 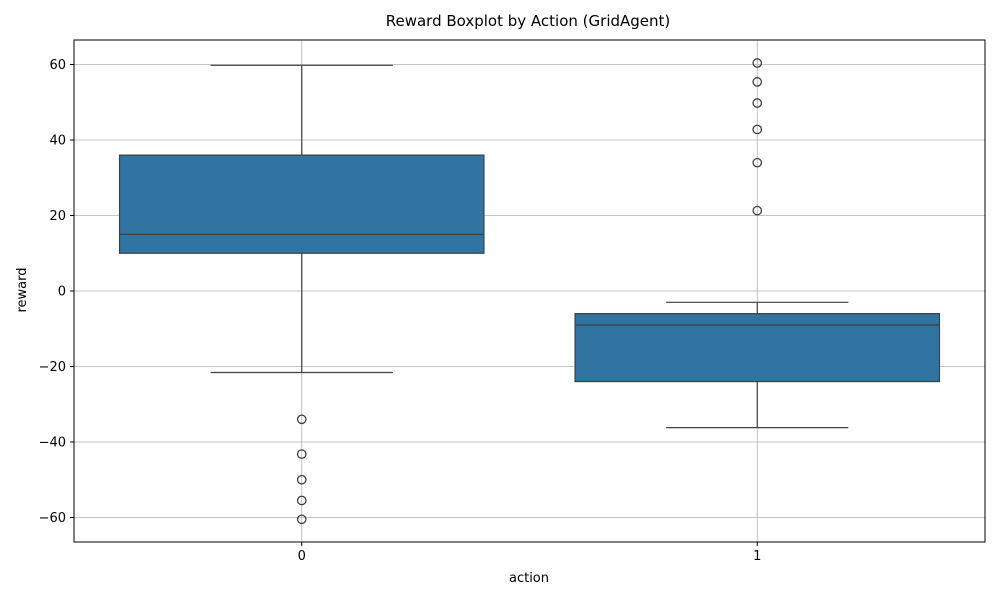 I want to click on y-tick-label: 20, so click(x=57, y=216).